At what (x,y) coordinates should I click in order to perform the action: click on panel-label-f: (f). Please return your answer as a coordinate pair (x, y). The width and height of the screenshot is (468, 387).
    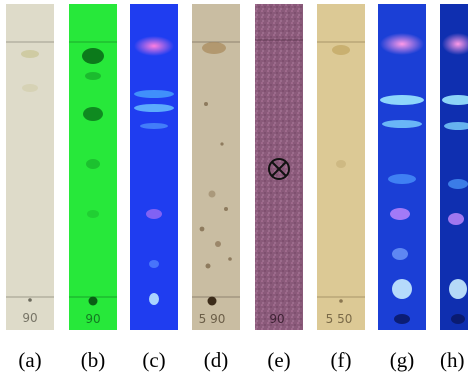
    Looking at the image, I should click on (341, 360).